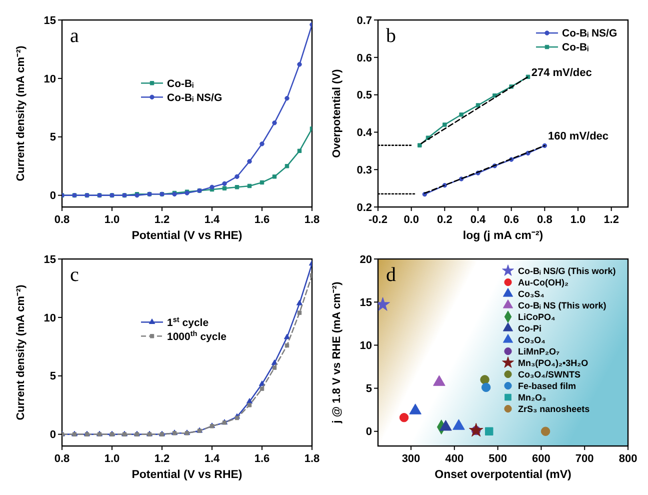 The width and height of the screenshot is (648, 495). I want to click on legend-label: Co-Bᵢ NS/G, so click(590, 34).